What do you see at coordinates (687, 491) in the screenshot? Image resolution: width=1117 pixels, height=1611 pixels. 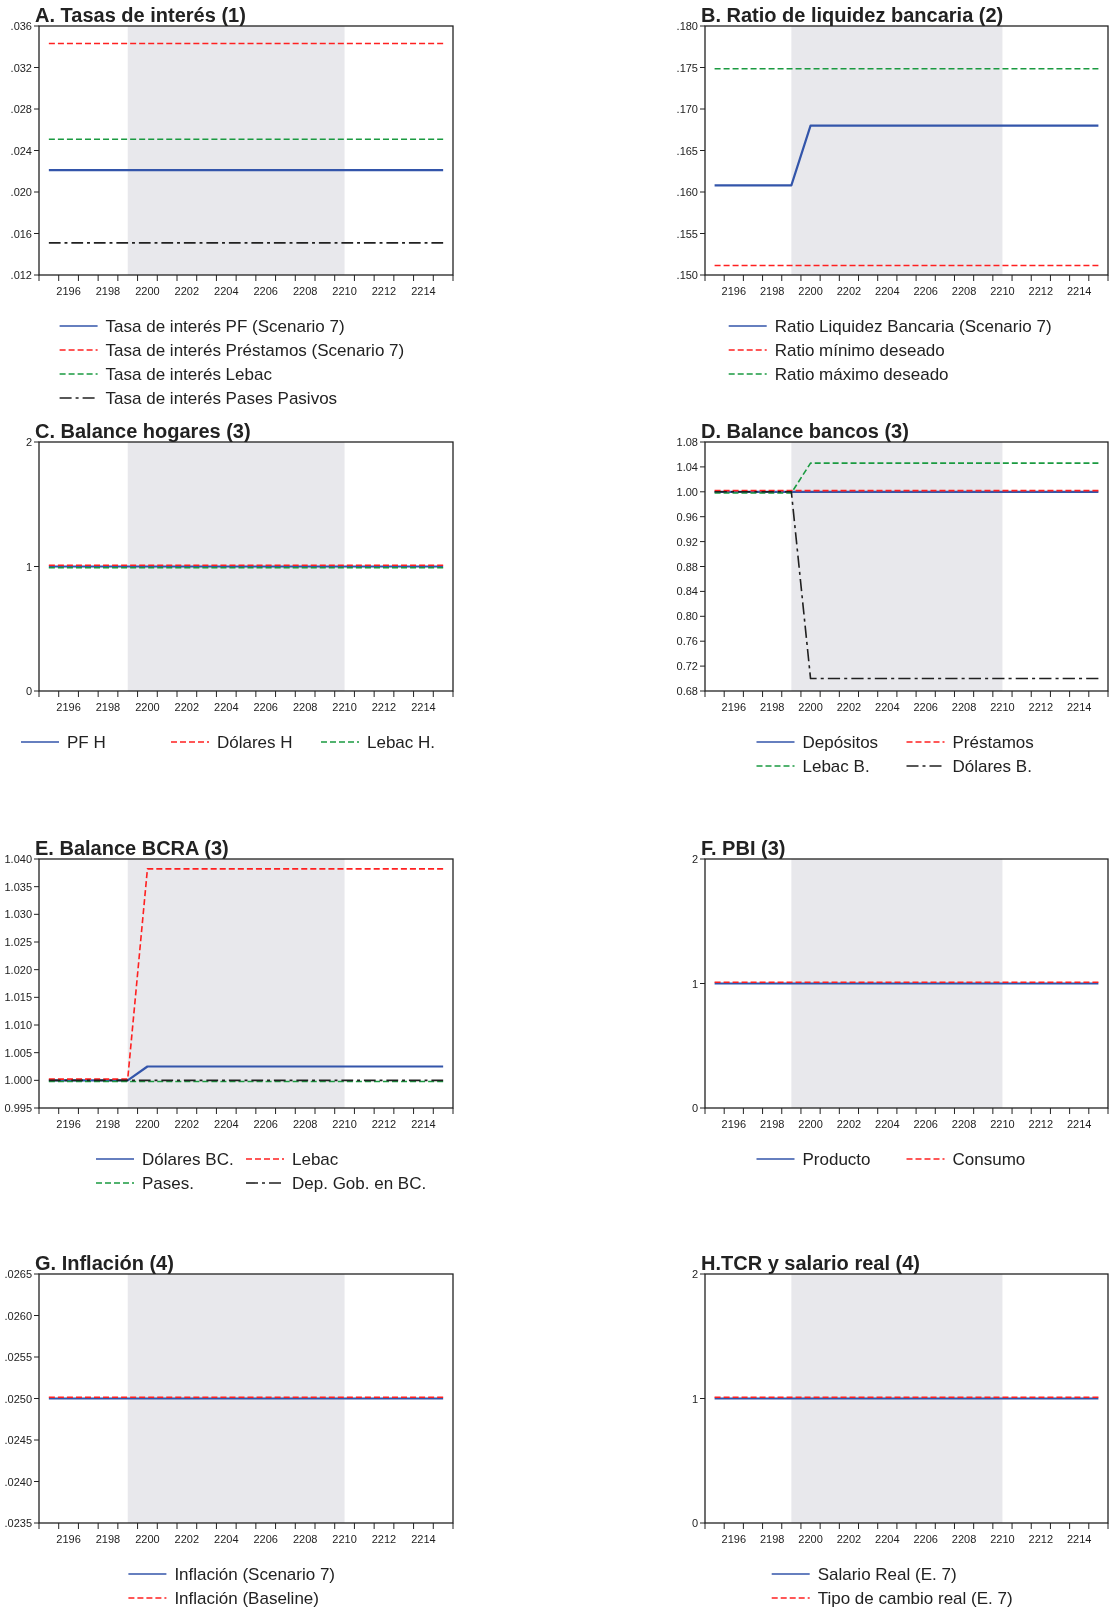 I see `y-tick-label: 1.00` at bounding box center [687, 491].